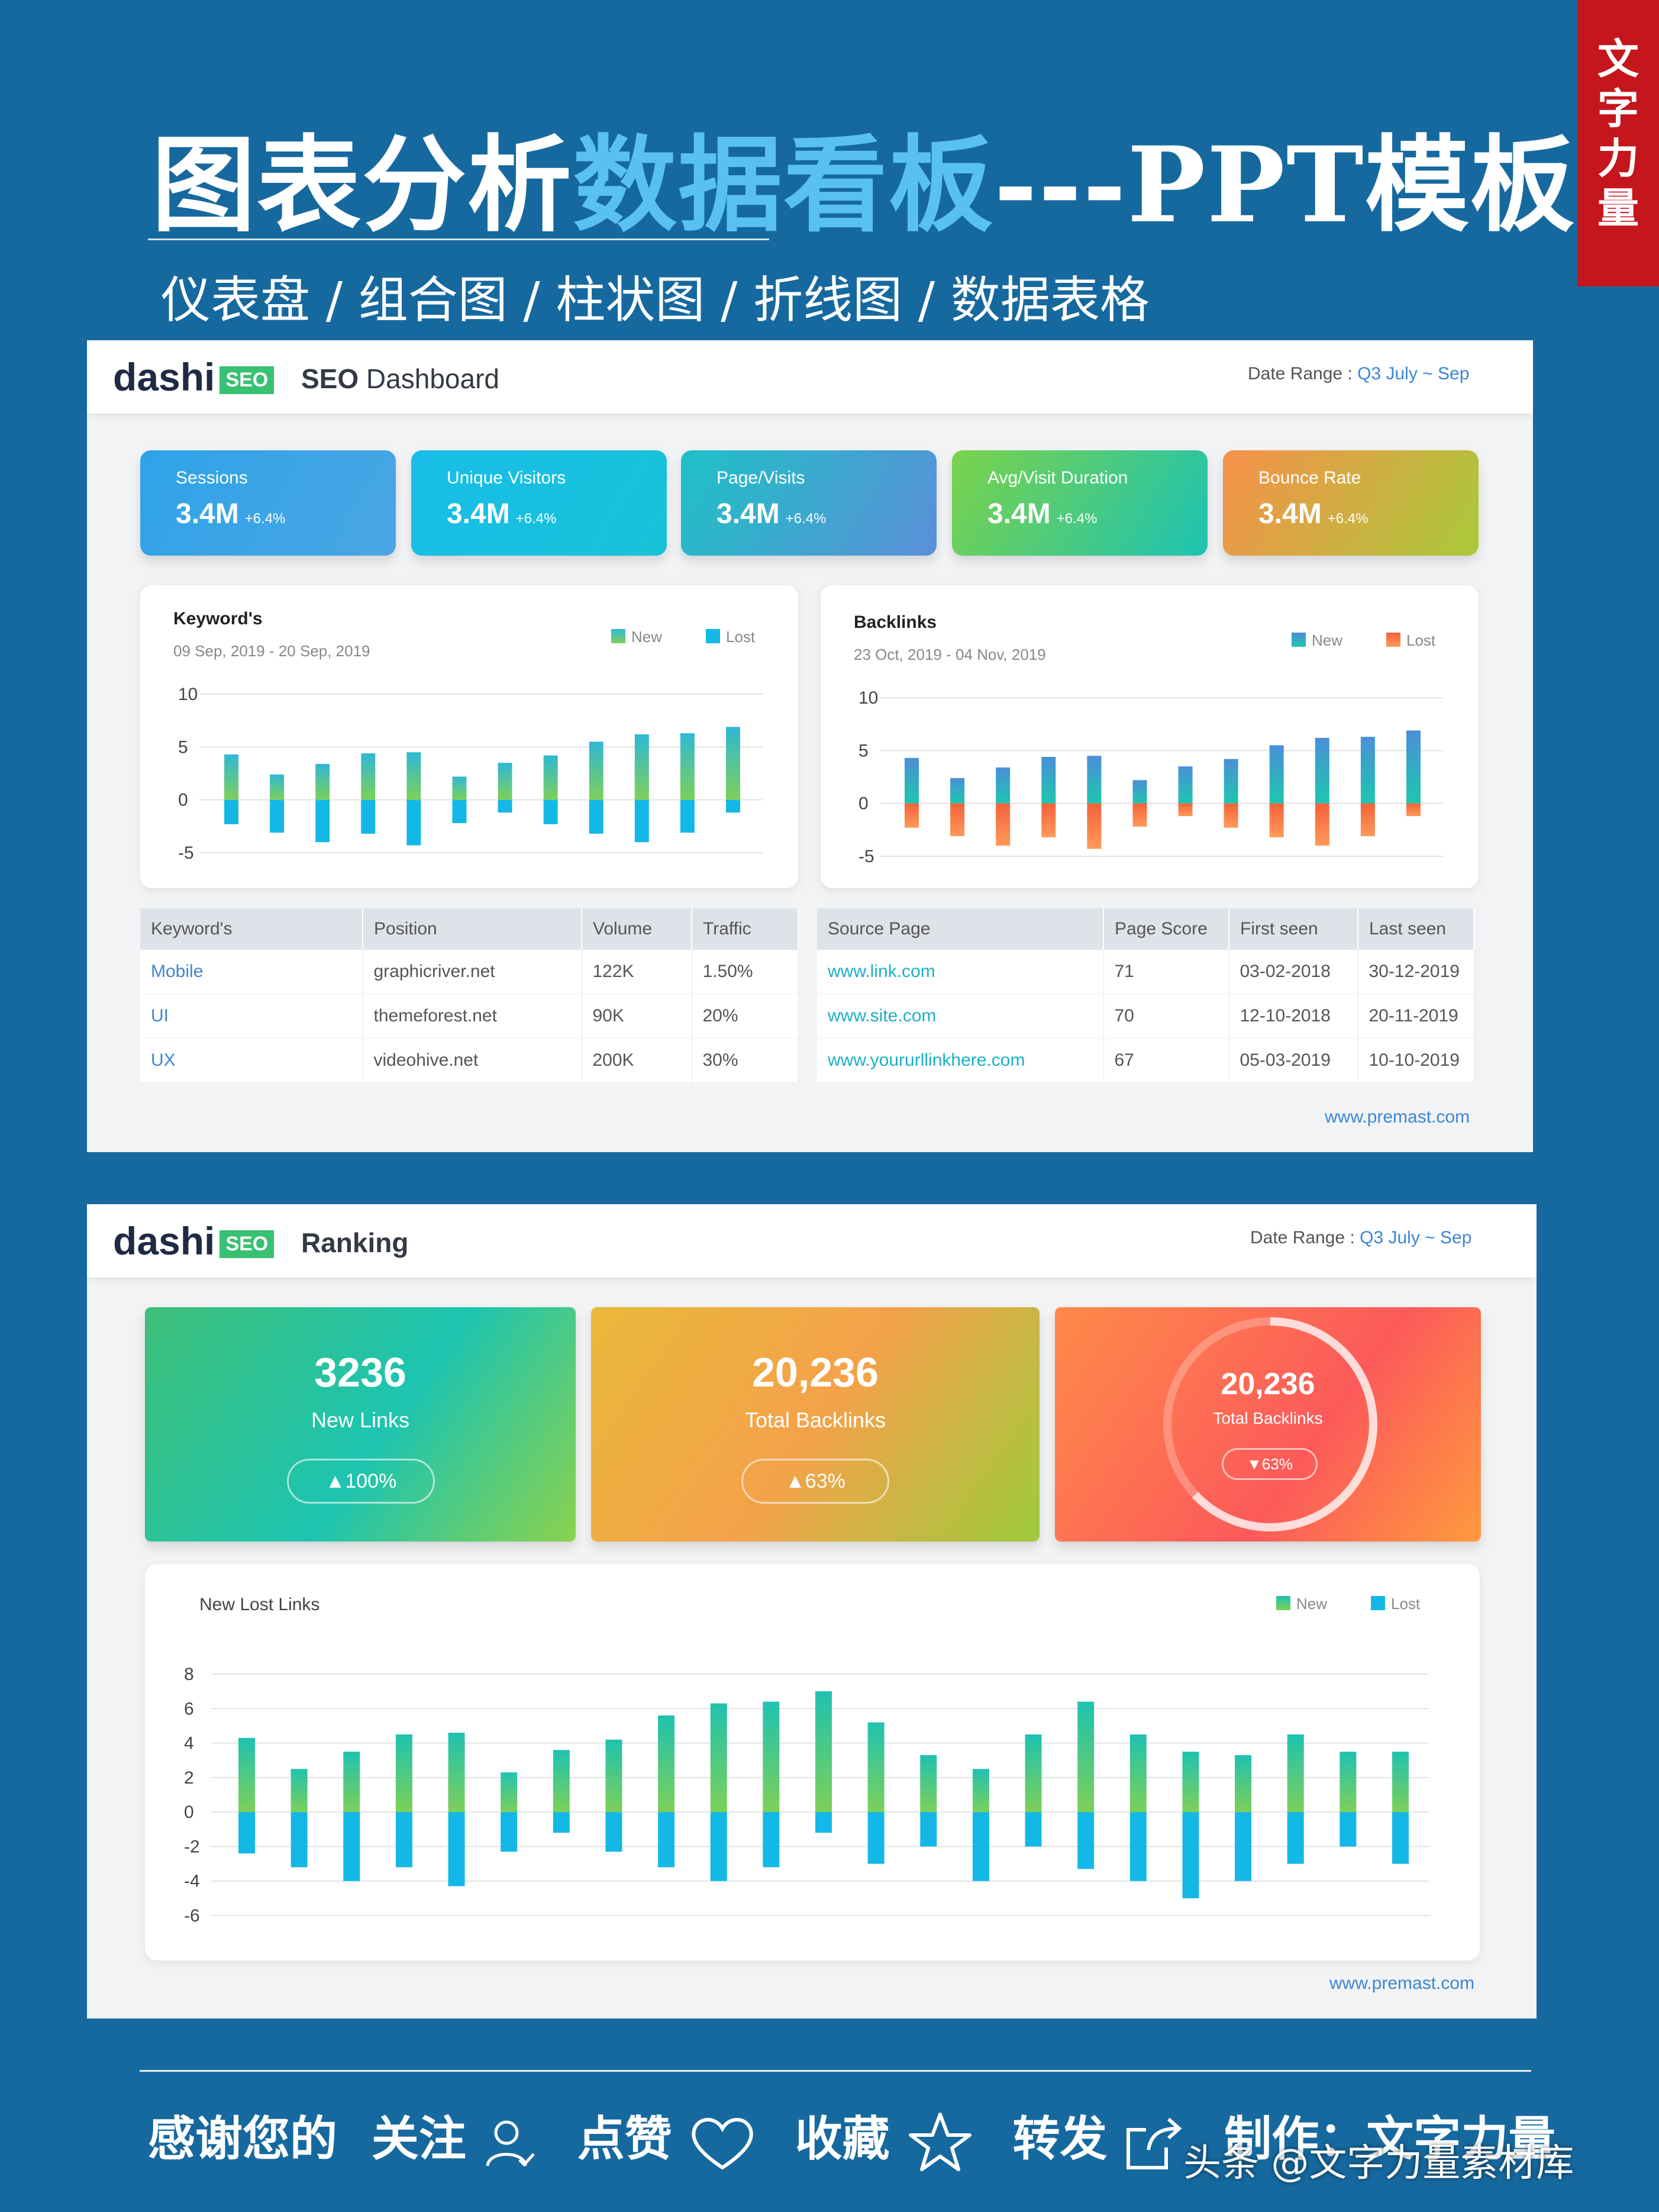 This screenshot has height=2212, width=1659. What do you see at coordinates (1080, 503) in the screenshot?
I see `kpi-card: Avg/Visit Duration 3.4M +6.4%` at bounding box center [1080, 503].